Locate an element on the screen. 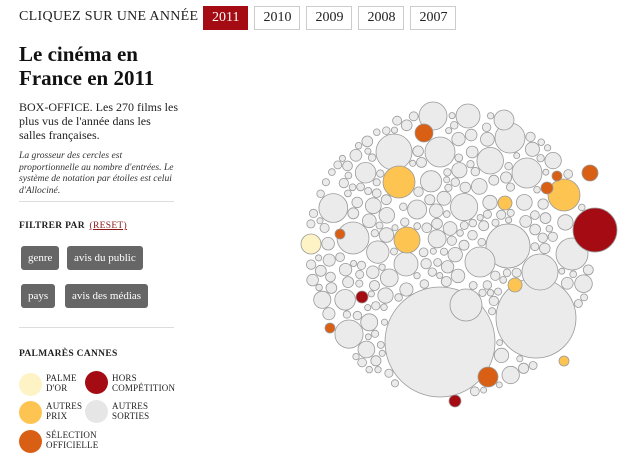  tab-year-2011: 2011 is located at coordinates (226, 18).